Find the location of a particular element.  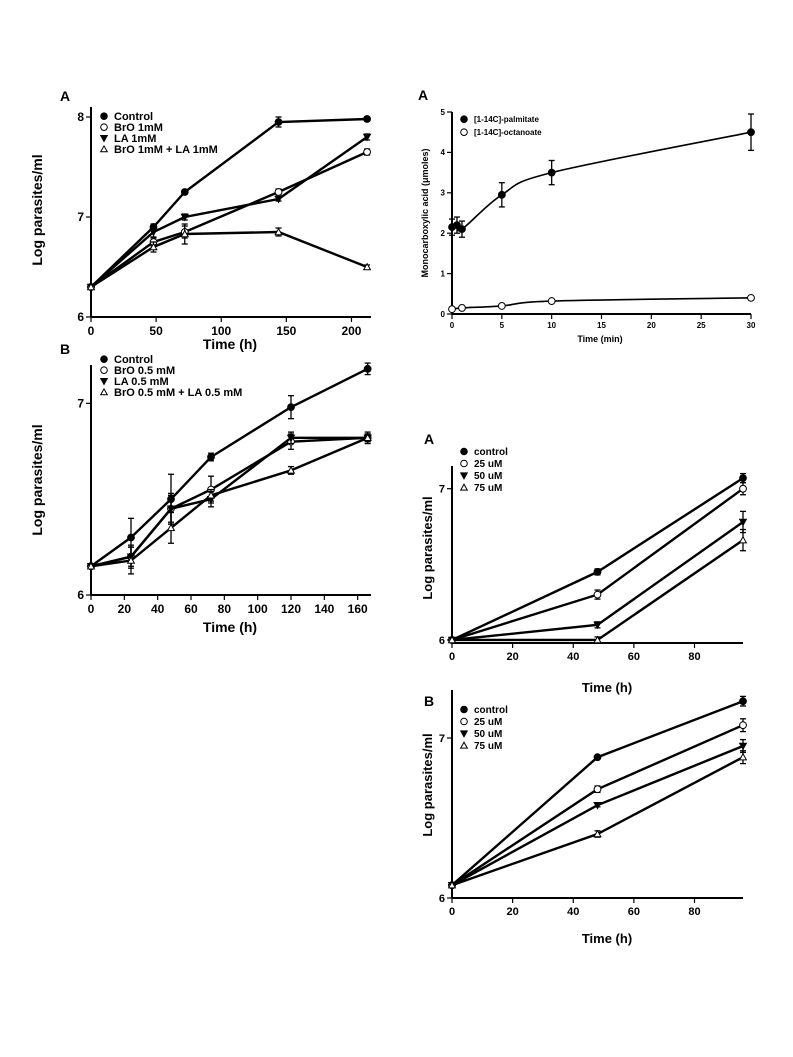

x-tick-label: 10 is located at coordinates (551, 325).